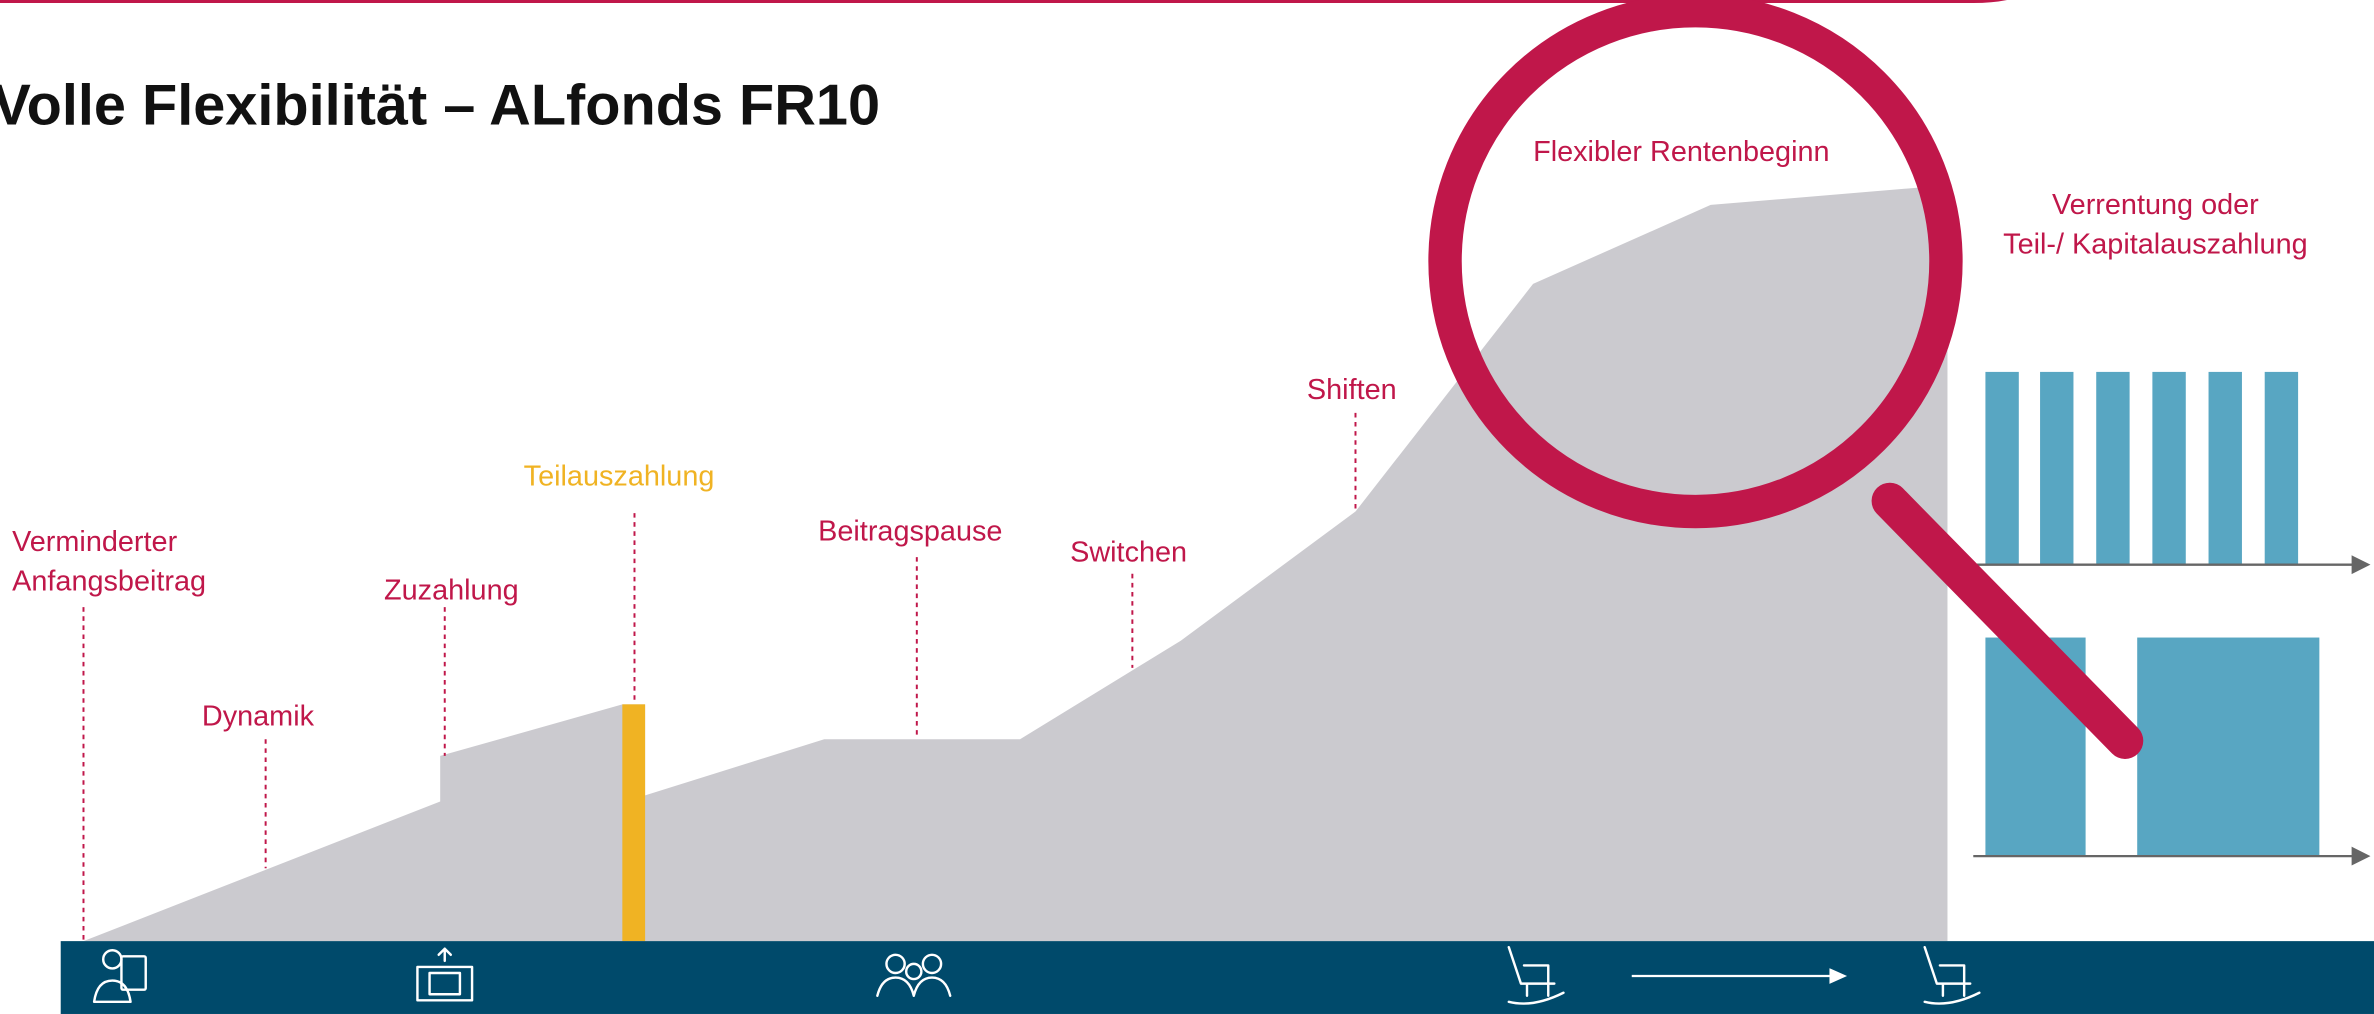 This screenshot has height=1014, width=2374. What do you see at coordinates (258, 717) in the screenshot?
I see `label: Dynamik` at bounding box center [258, 717].